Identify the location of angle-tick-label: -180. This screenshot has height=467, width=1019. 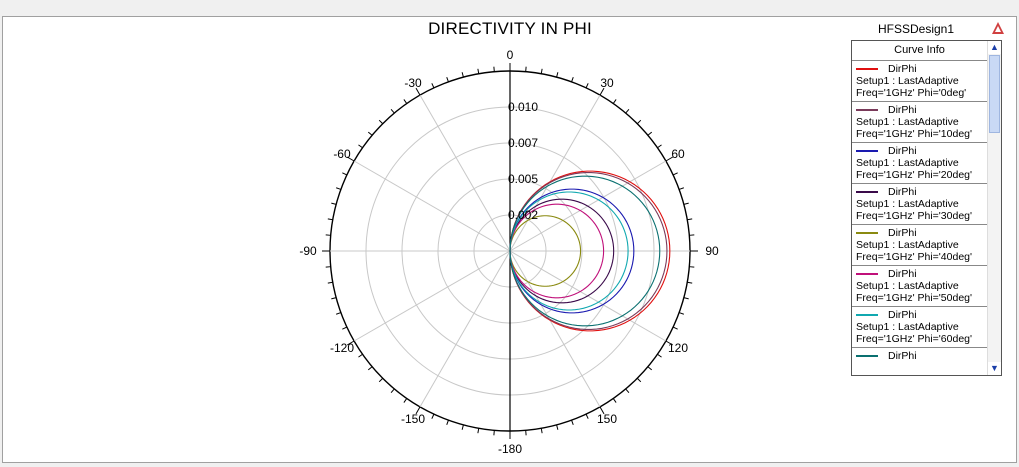
(510, 449).